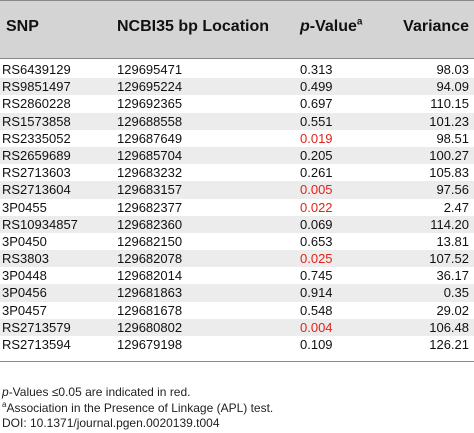  Describe the element at coordinates (150, 327) in the screenshot. I see `cell-location: 129680802` at that location.